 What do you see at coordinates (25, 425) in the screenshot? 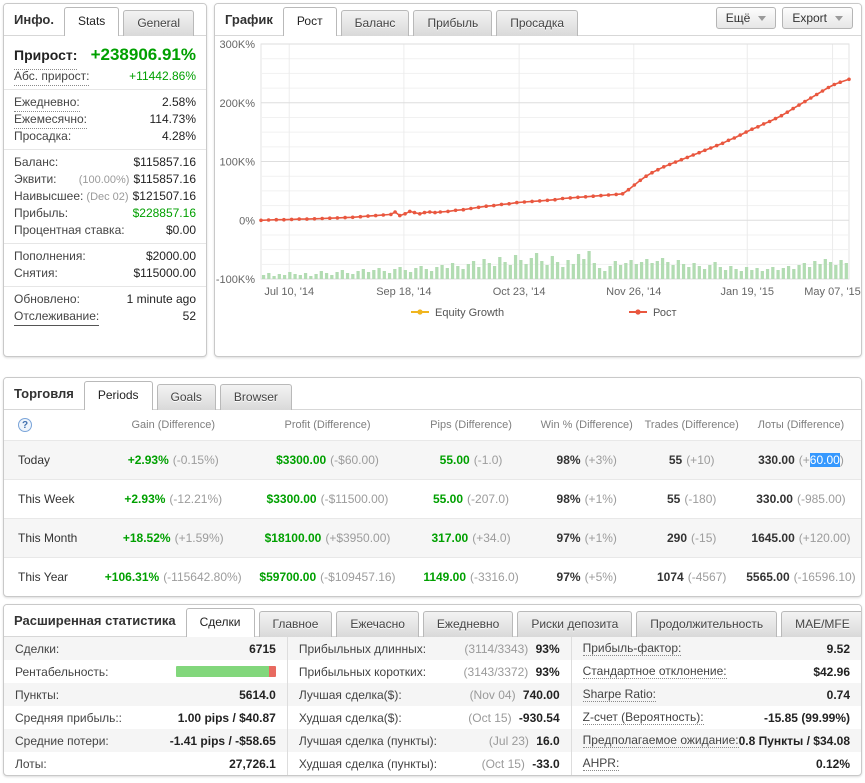
I see `help-icon: ?` at bounding box center [25, 425].